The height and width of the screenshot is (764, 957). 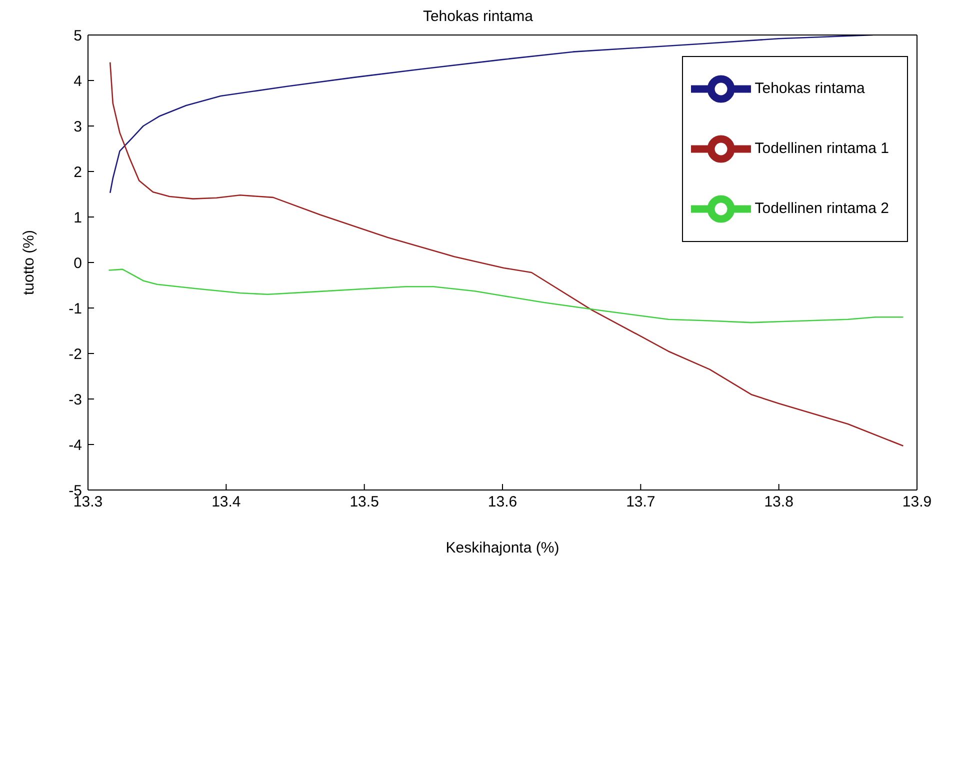 I want to click on x-tick-label: 13.7, so click(x=641, y=502).